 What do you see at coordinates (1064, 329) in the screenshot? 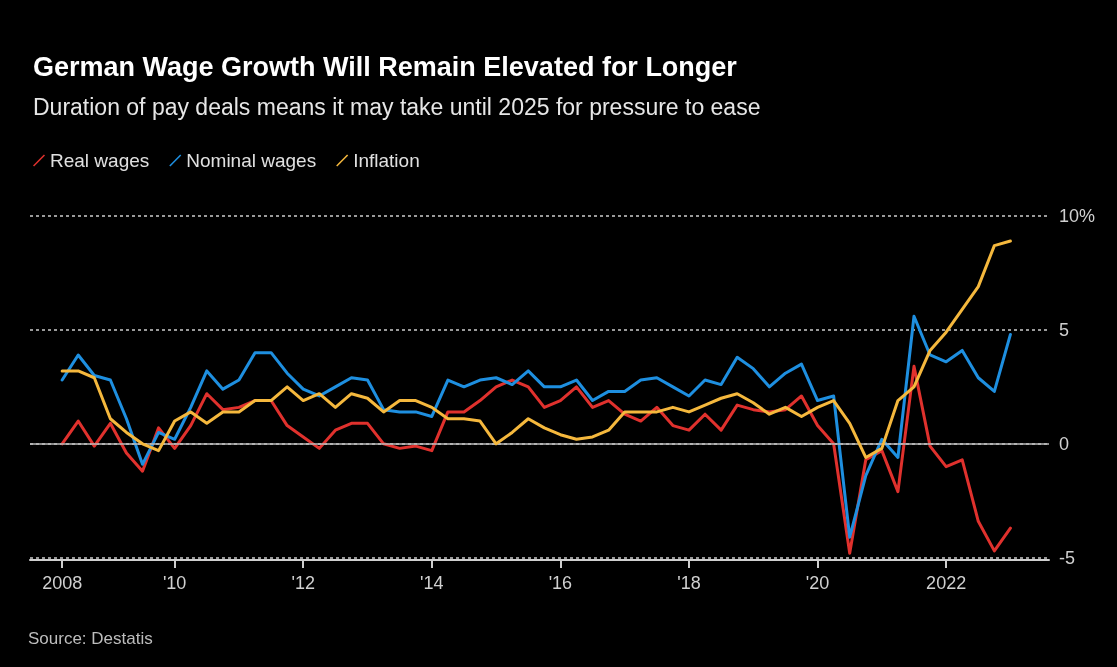
I see `y-tick-label: 5` at bounding box center [1064, 329].